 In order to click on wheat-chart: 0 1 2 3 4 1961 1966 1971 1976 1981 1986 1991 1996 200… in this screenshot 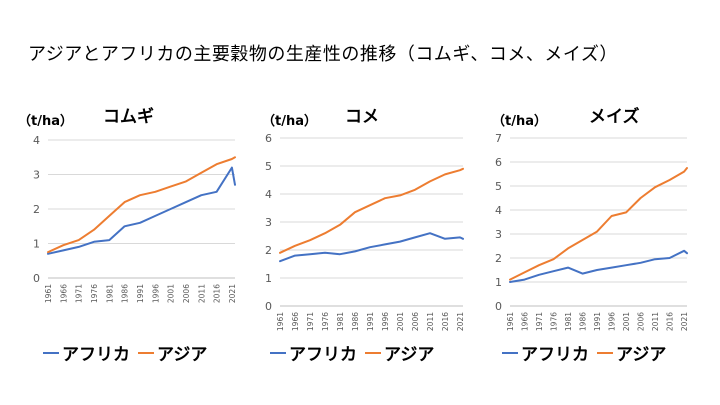, I will do `click(135, 218)`.